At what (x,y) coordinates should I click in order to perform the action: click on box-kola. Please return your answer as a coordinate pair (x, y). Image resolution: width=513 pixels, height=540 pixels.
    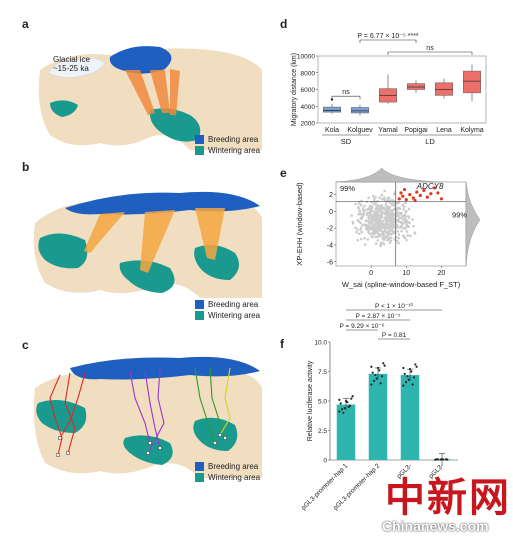
    Looking at the image, I should click on (332, 109).